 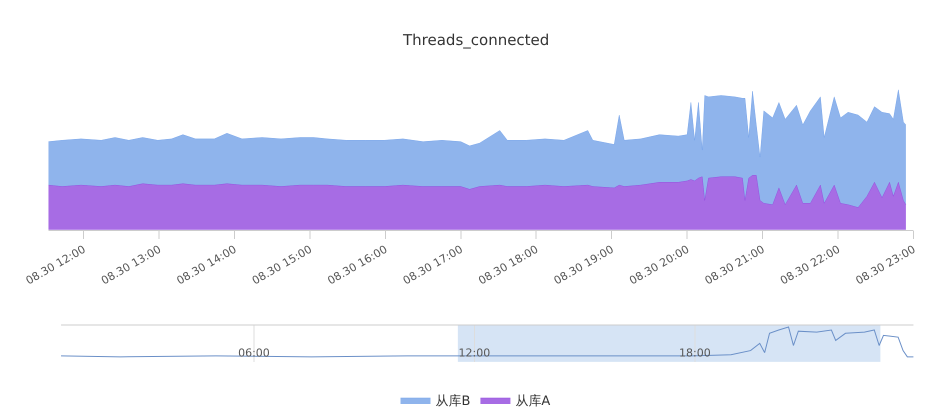 What do you see at coordinates (532, 402) in the screenshot?
I see `legend-label: 从库A` at bounding box center [532, 402].